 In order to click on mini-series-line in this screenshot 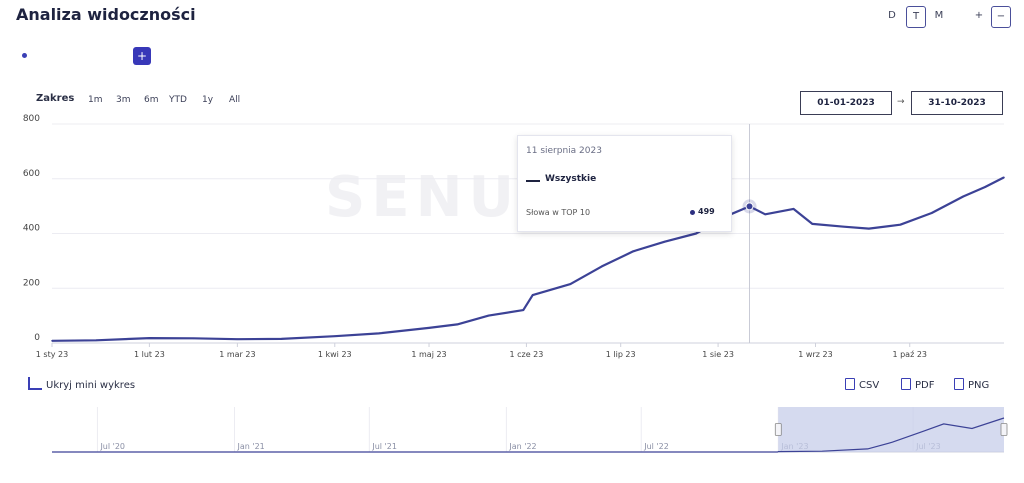, I will do `click(528, 435)`.